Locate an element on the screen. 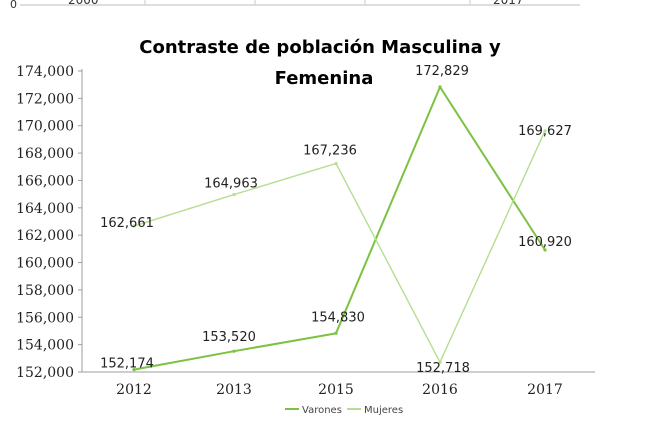 The height and width of the screenshot is (428, 668). y-tick-label: 172,000 is located at coordinates (45, 99).